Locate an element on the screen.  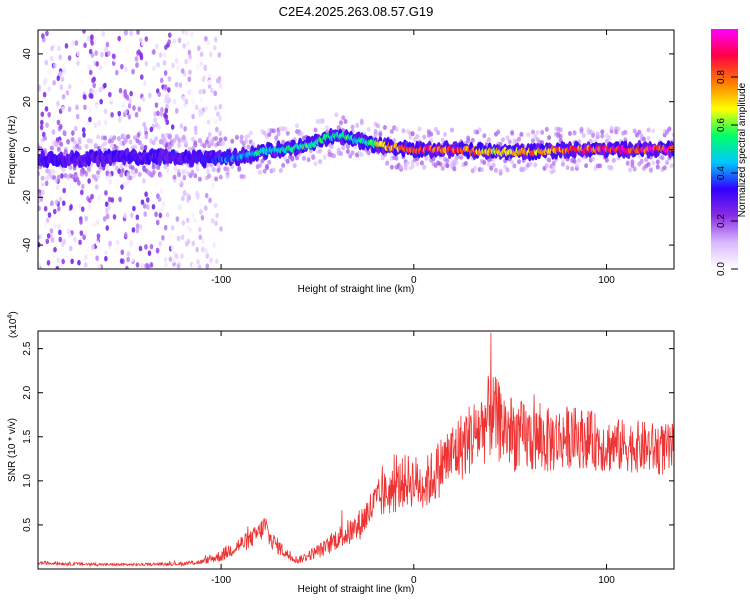
y-tick-label: -40 is located at coordinates (27, 244).